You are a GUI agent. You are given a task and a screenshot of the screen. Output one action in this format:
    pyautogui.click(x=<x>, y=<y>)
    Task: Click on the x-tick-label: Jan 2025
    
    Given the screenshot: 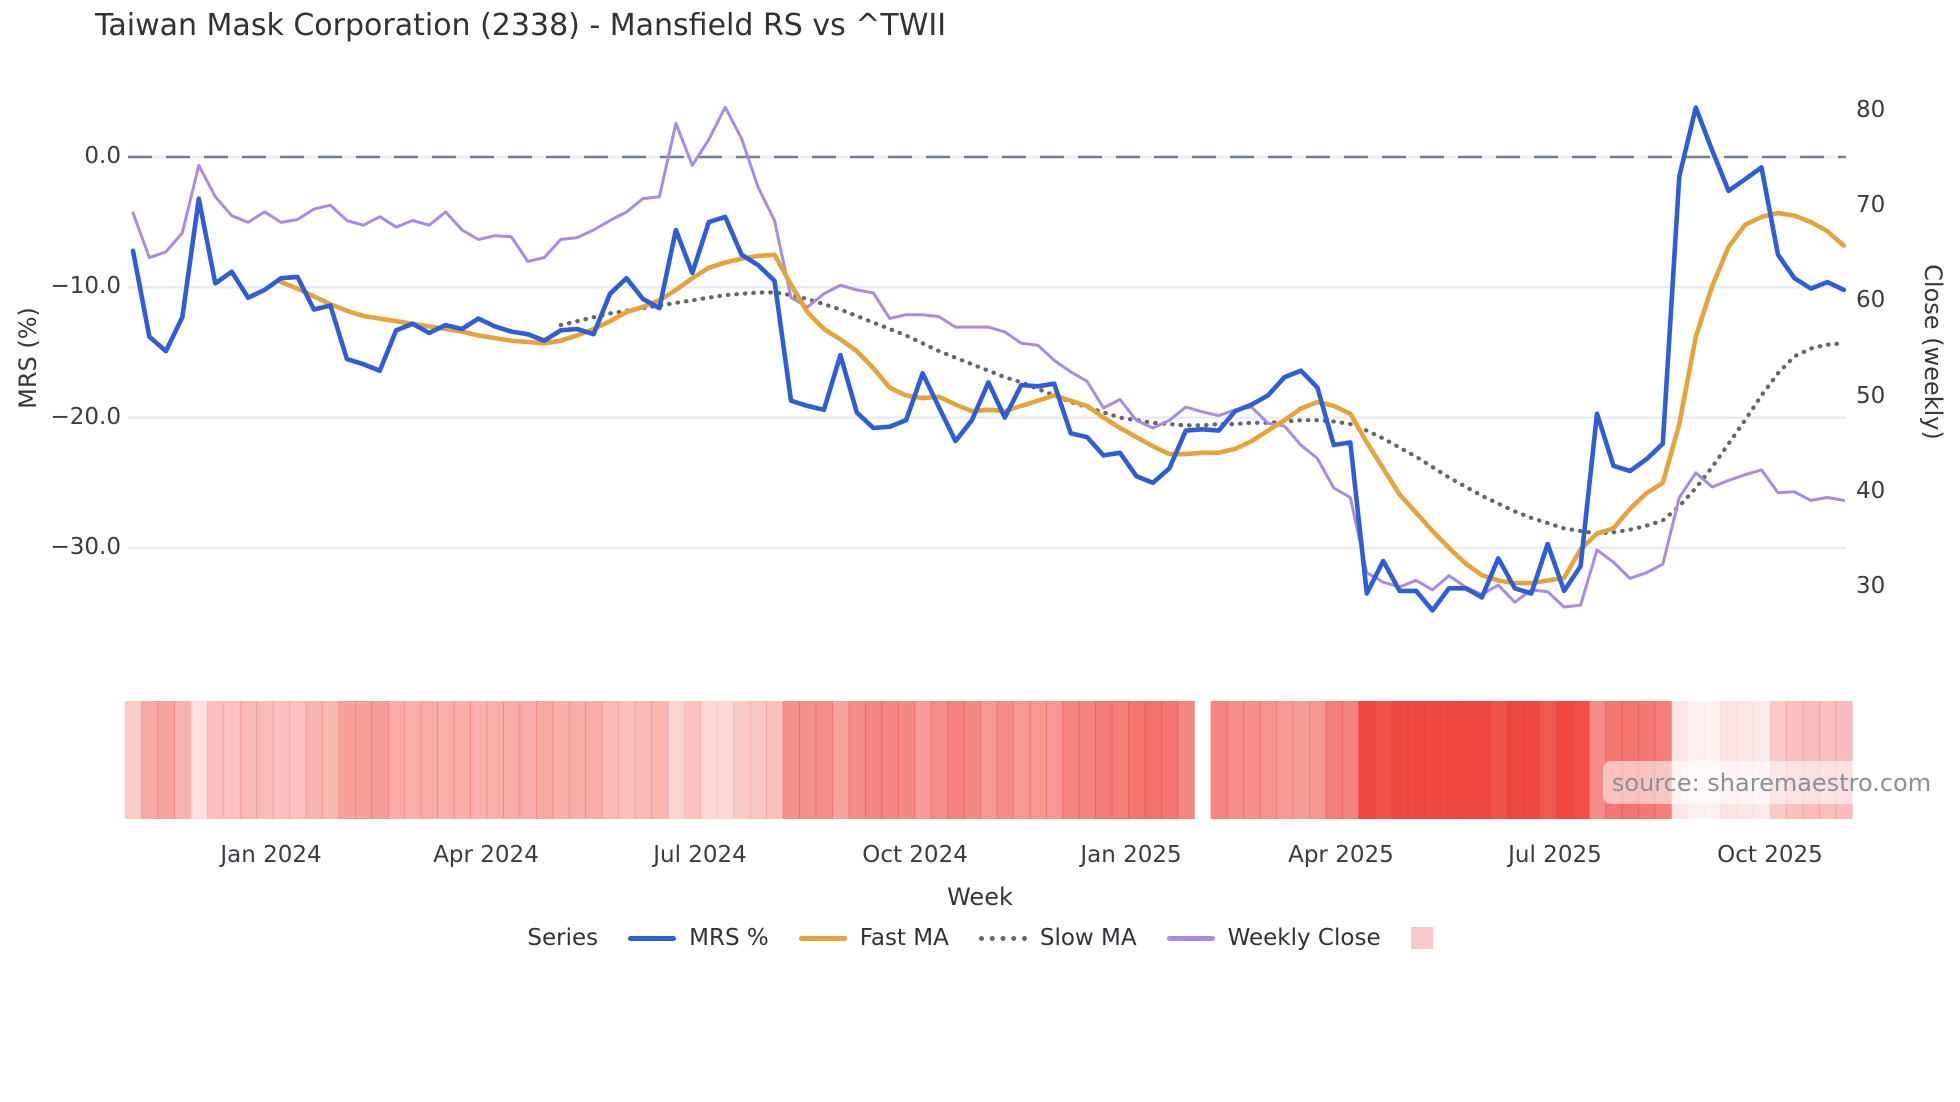 What is the action you would take?
    pyautogui.click(x=1131, y=855)
    